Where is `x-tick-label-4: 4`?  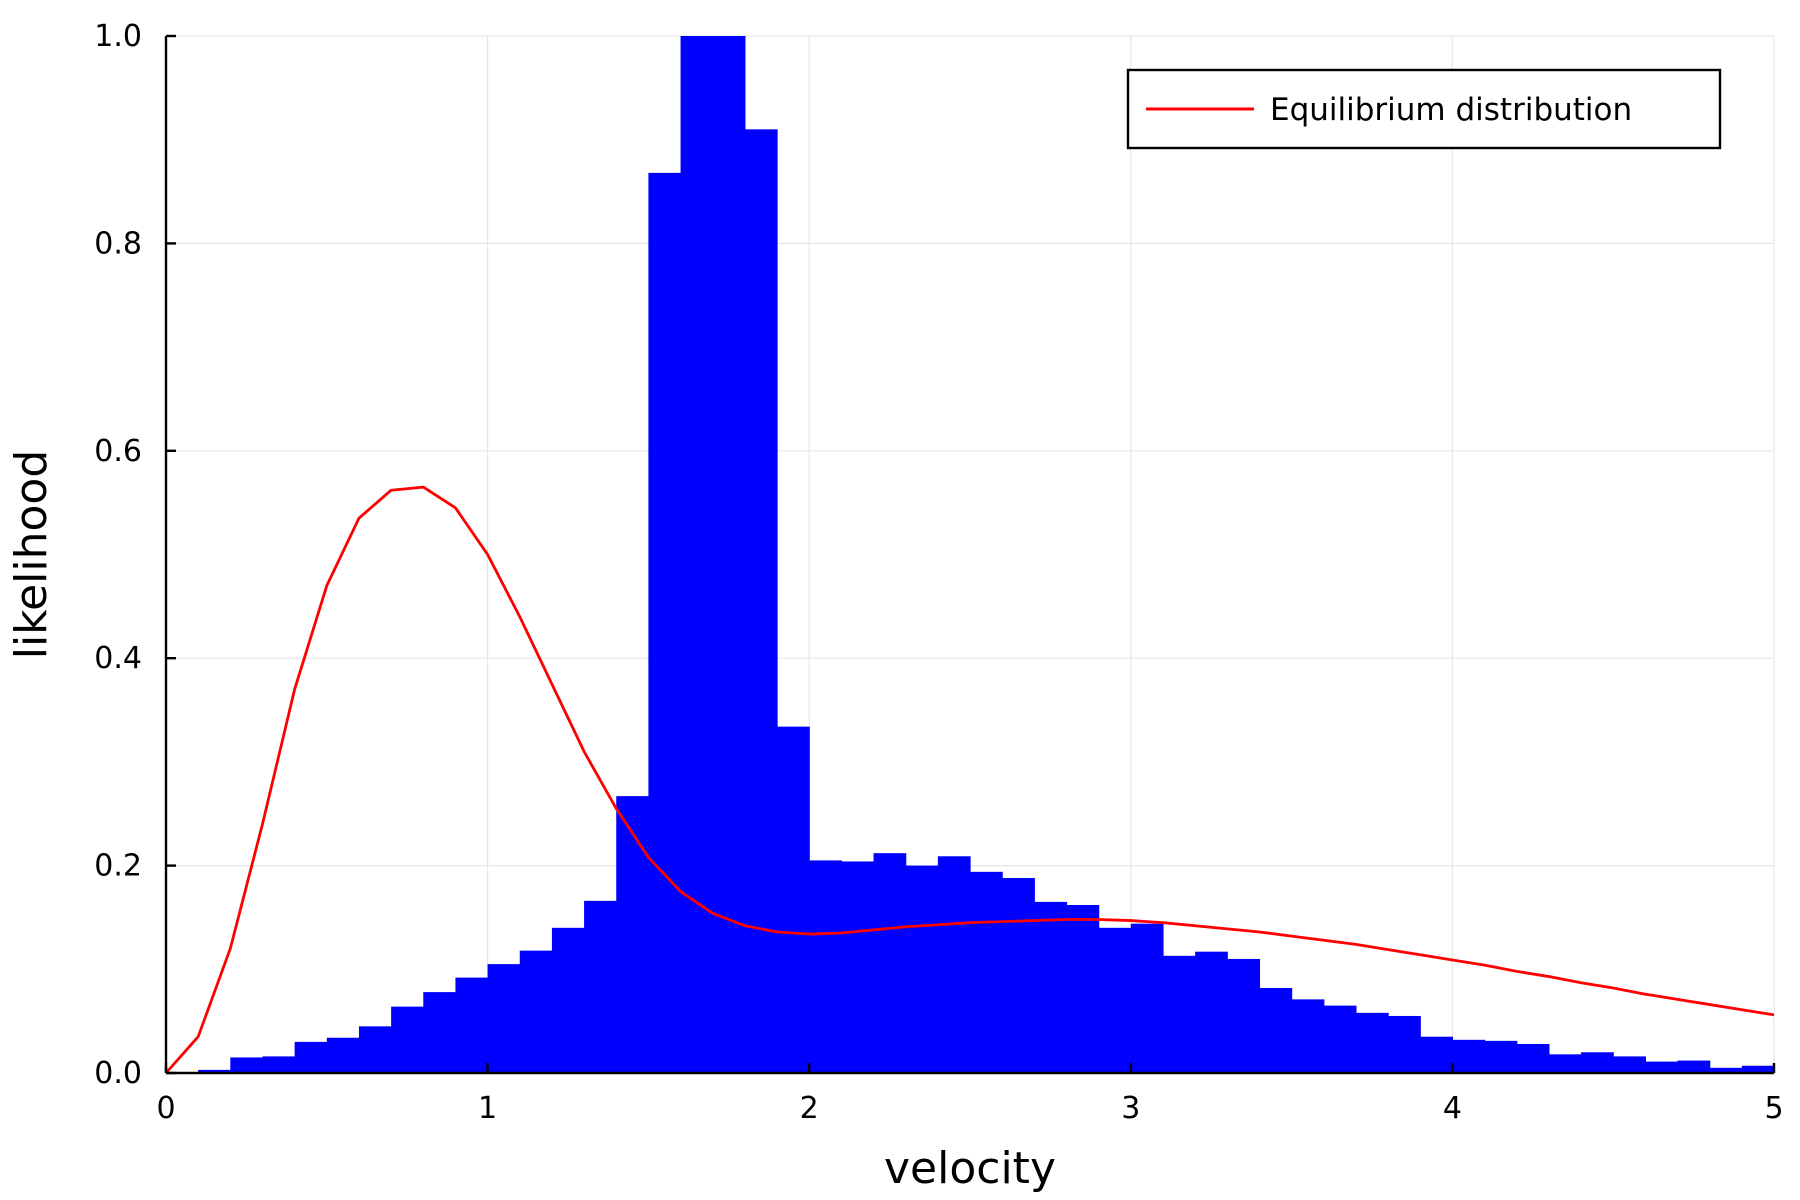 x-tick-label-4: 4 is located at coordinates (1452, 1108).